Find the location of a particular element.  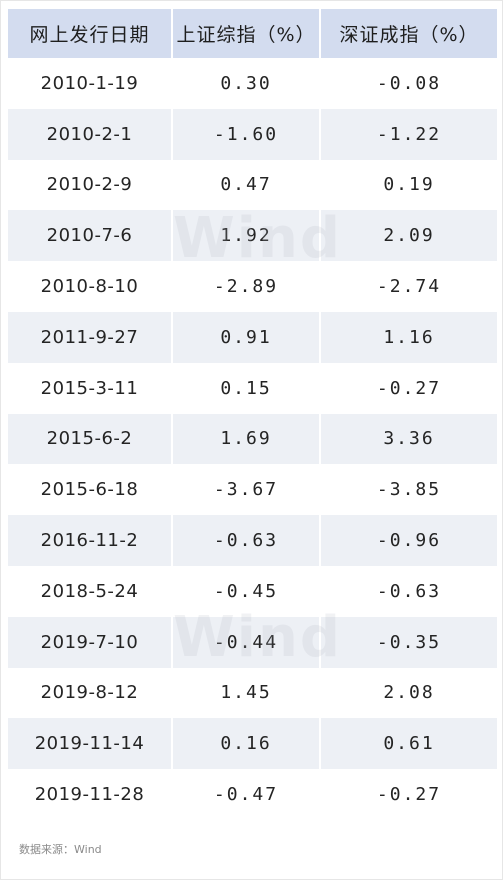

table-row: 2019-11-14 0.16 0.61 is located at coordinates (252, 744).